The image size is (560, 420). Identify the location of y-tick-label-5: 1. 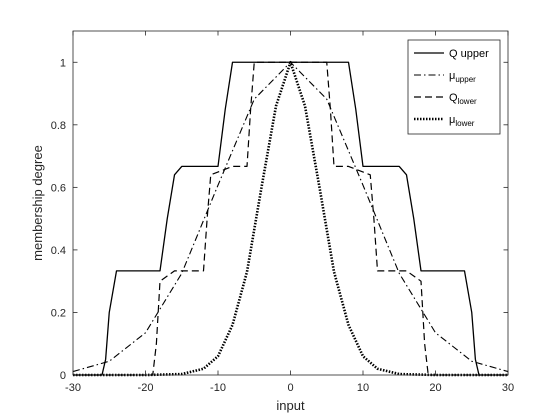
(63, 63).